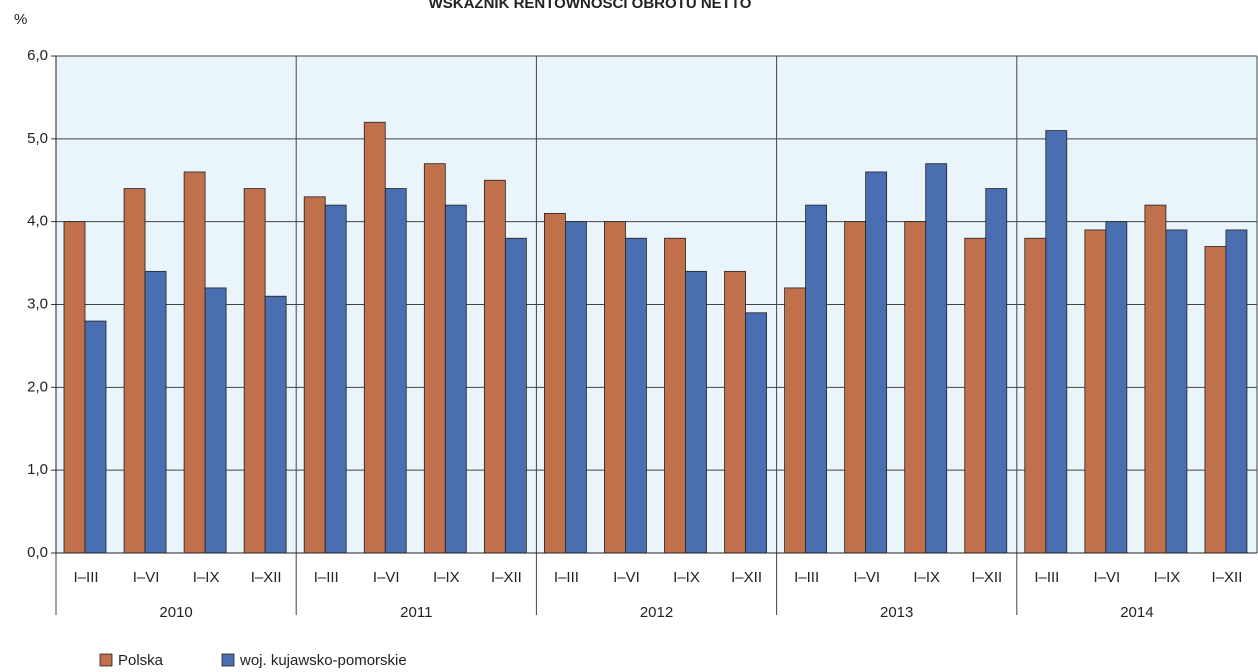 This screenshot has height=672, width=1258. Describe the element at coordinates (323, 660) in the screenshot. I see `legend-label: woj. kujawsko-pomorskie` at that location.